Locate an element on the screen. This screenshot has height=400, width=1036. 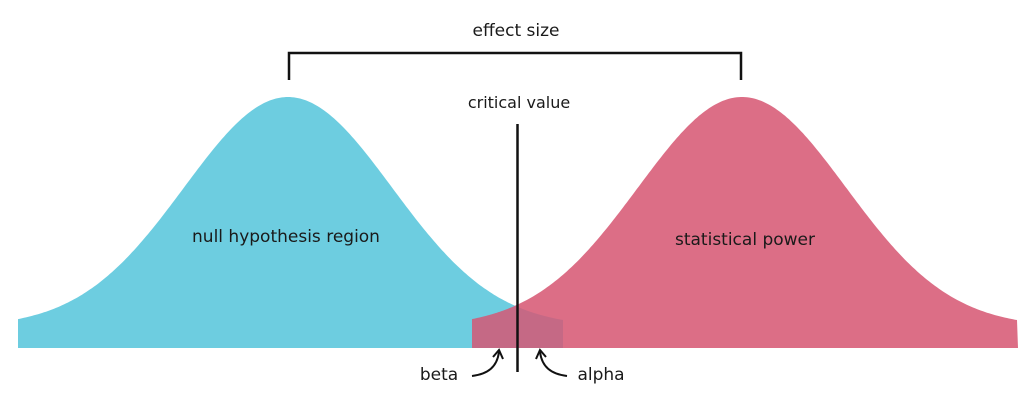
alpha-region is located at coordinates (540, 327).